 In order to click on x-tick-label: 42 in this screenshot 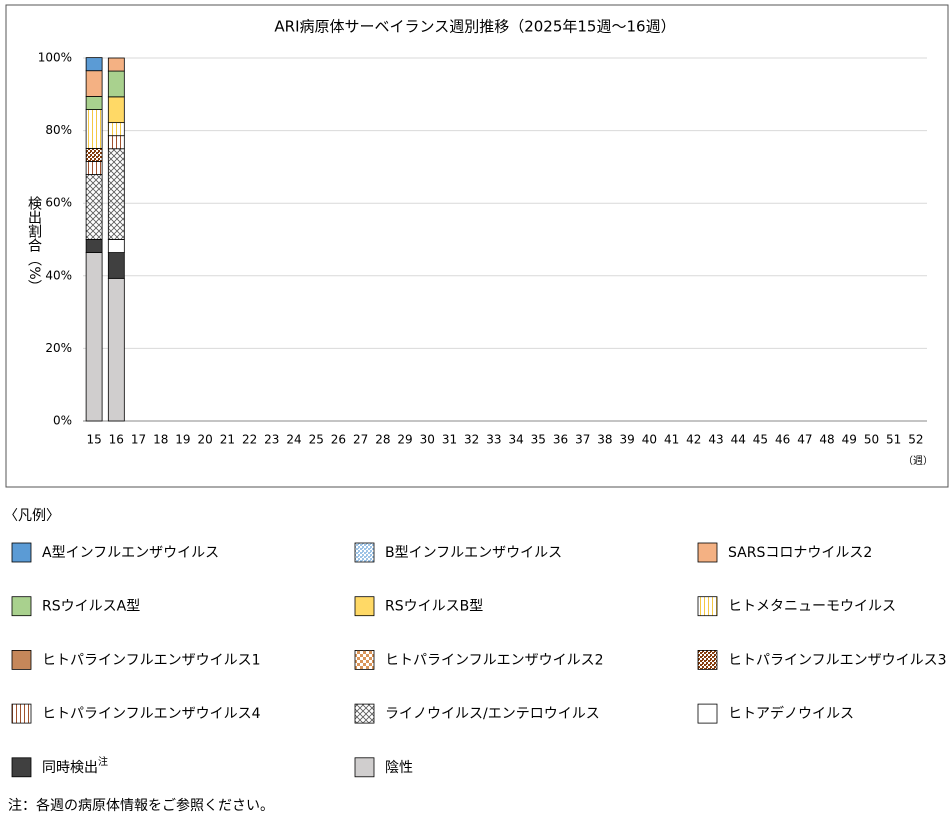, I will do `click(693, 440)`.